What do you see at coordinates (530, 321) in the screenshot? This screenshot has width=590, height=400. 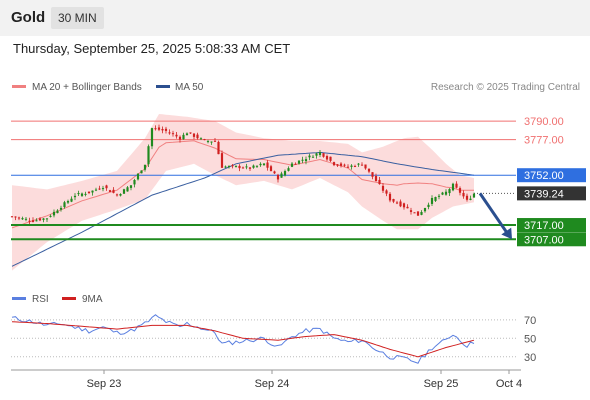 I see `rsi-tick-70: 70` at bounding box center [530, 321].